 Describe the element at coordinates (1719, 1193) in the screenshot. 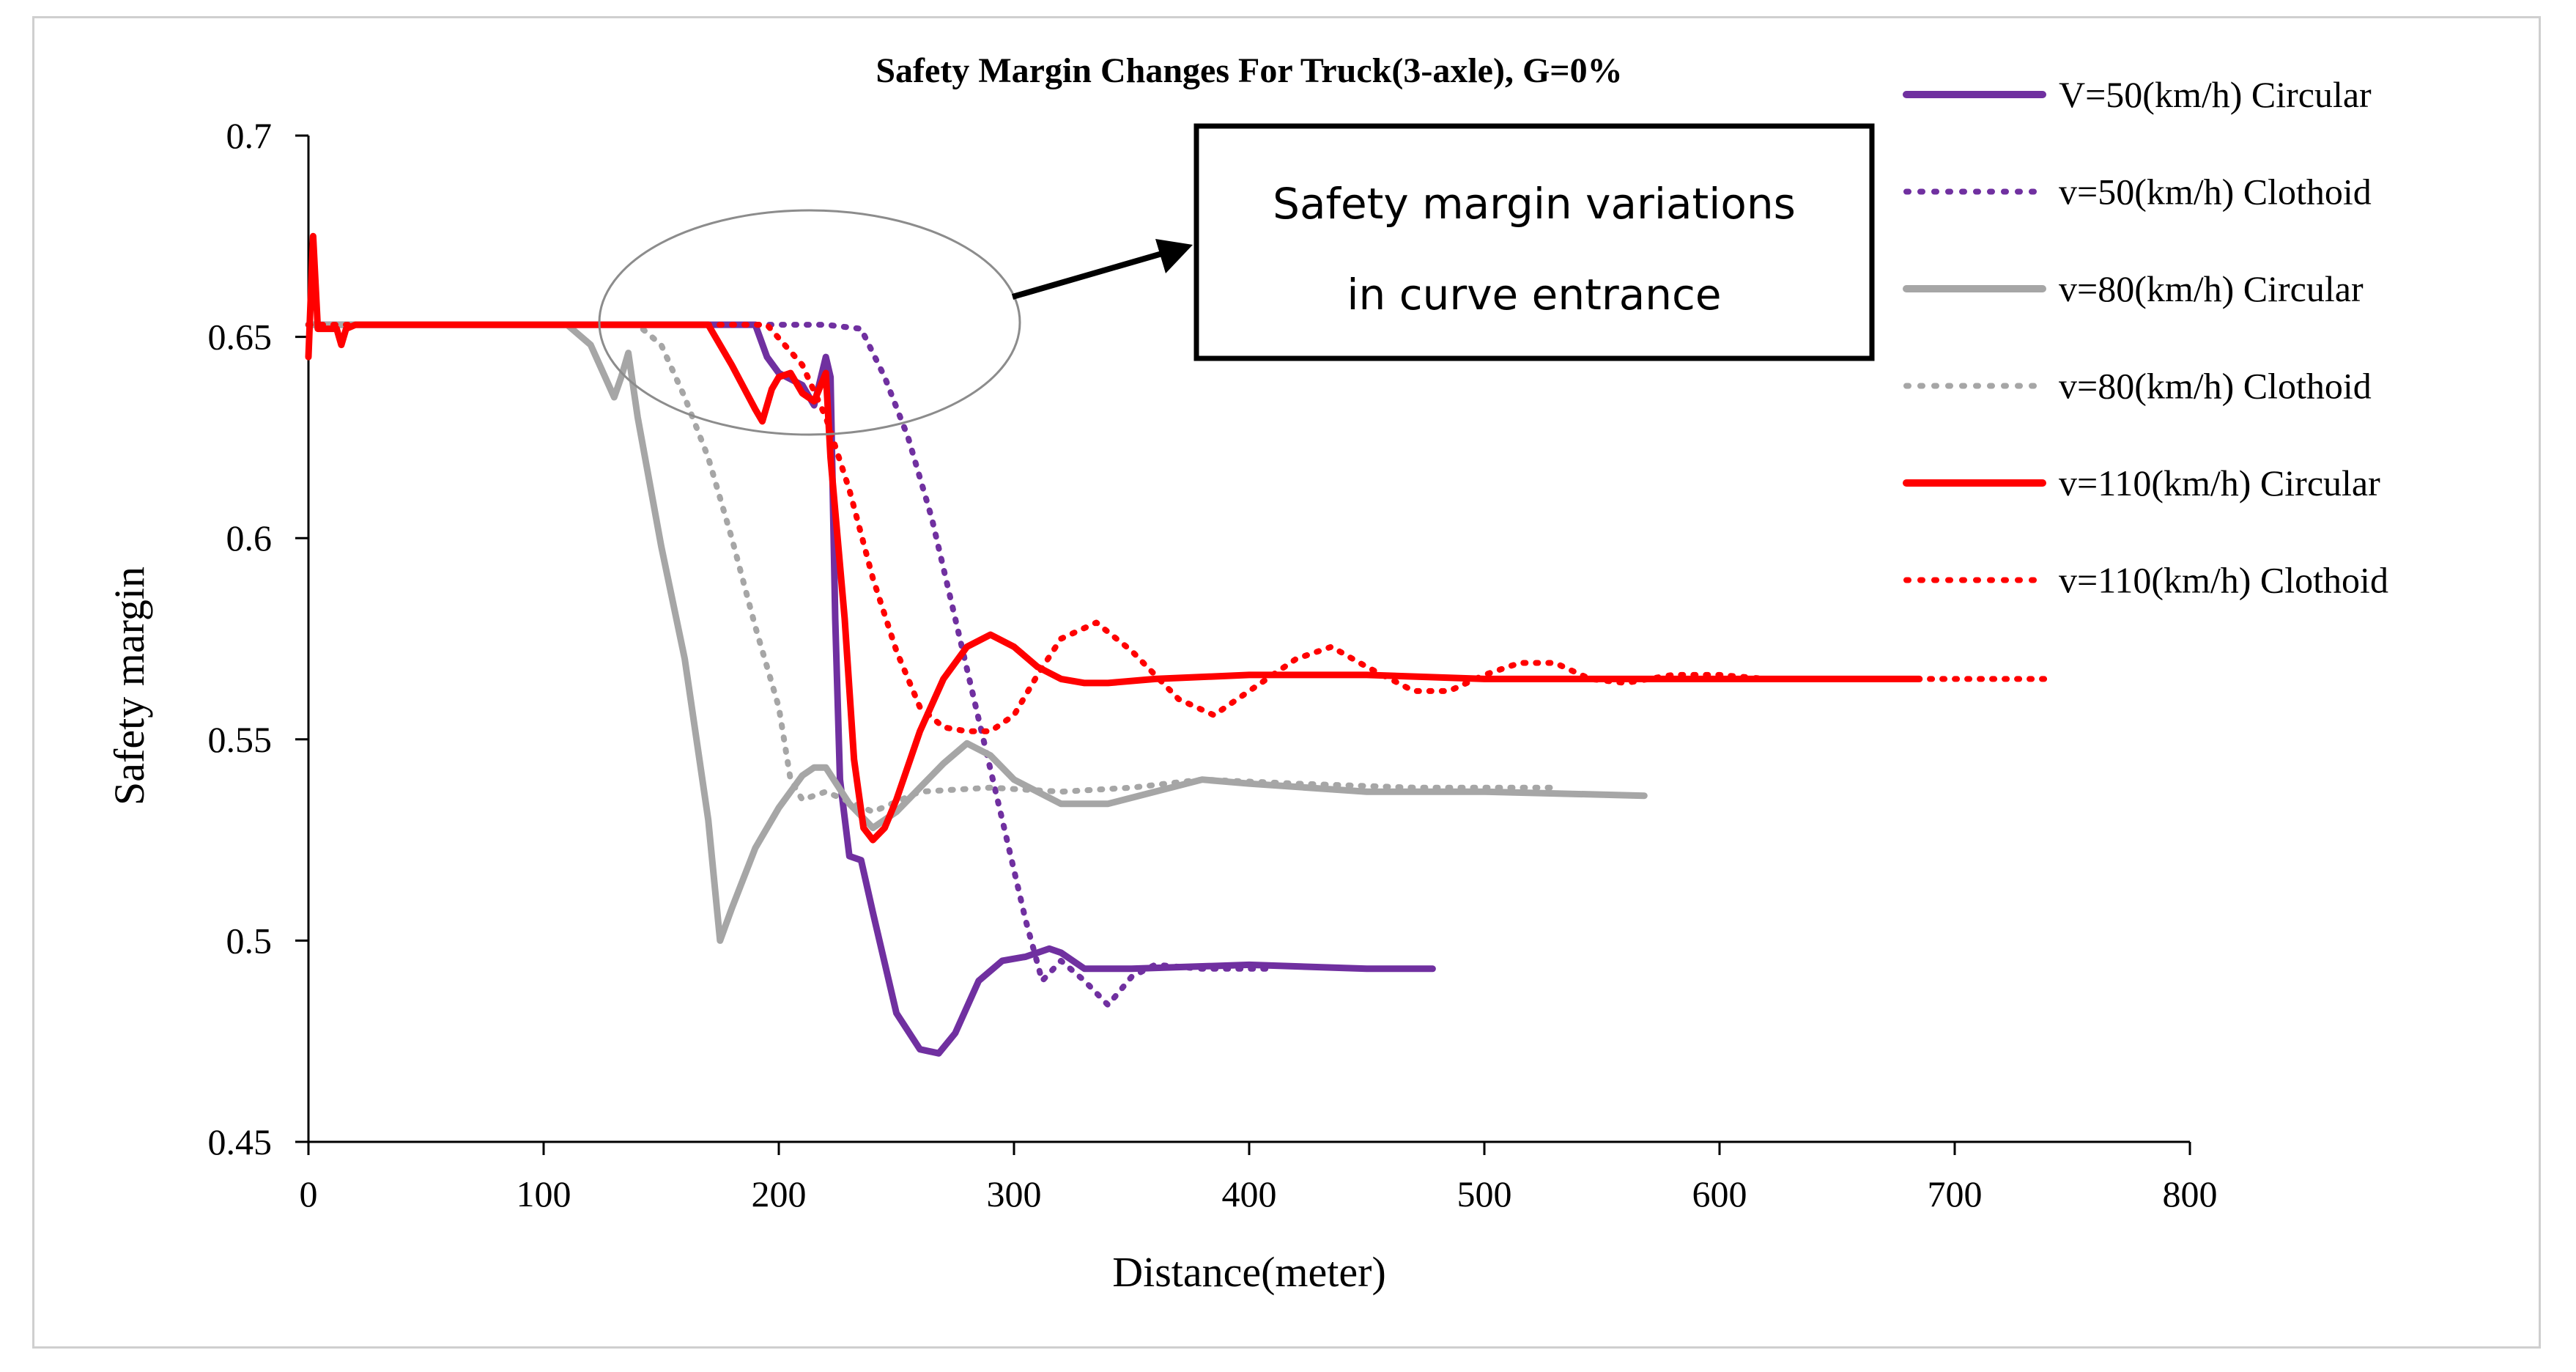

I see `x-tick-label: 600` at that location.